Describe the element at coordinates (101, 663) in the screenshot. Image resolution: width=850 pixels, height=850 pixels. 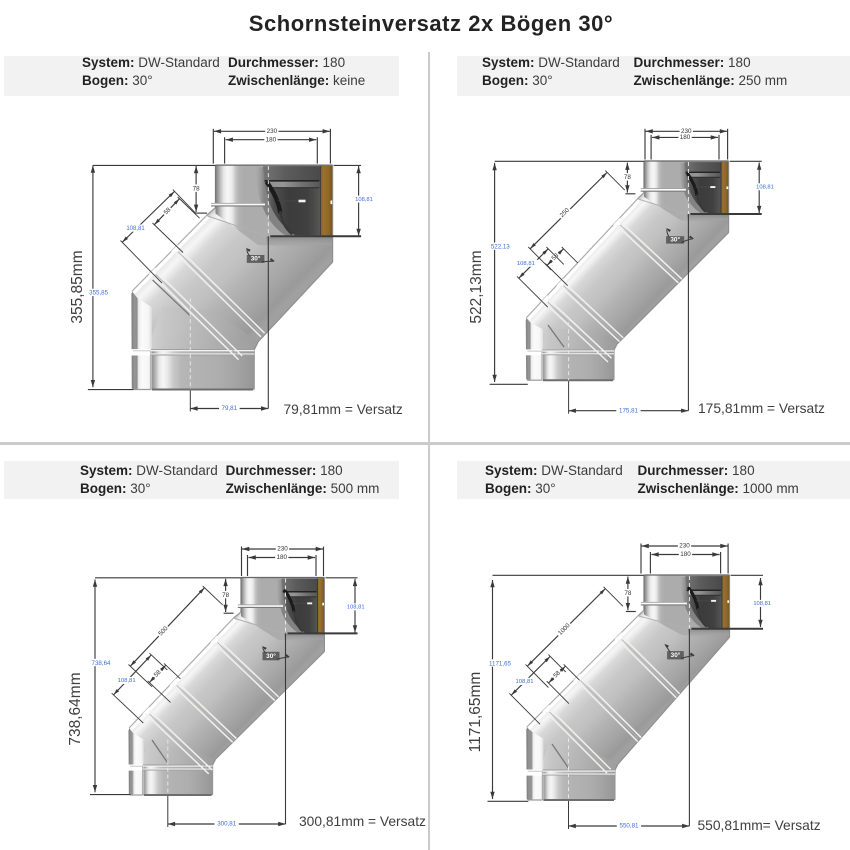
I see `svg-text: 738,64` at that location.